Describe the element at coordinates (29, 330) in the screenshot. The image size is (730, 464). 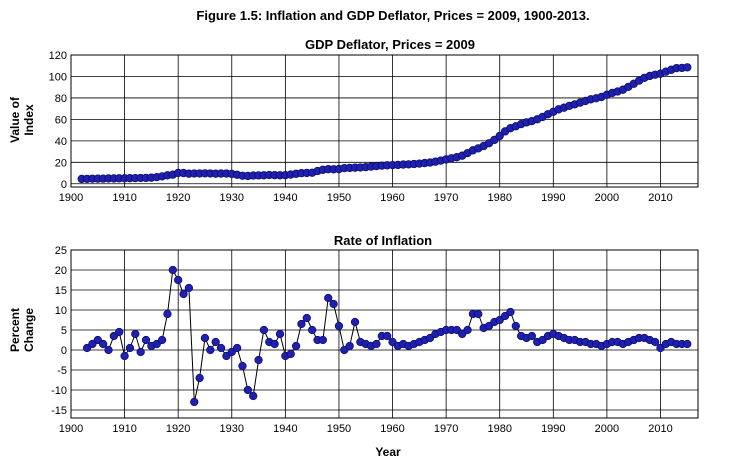
I see `inflation-ylabel-line2: Change` at that location.